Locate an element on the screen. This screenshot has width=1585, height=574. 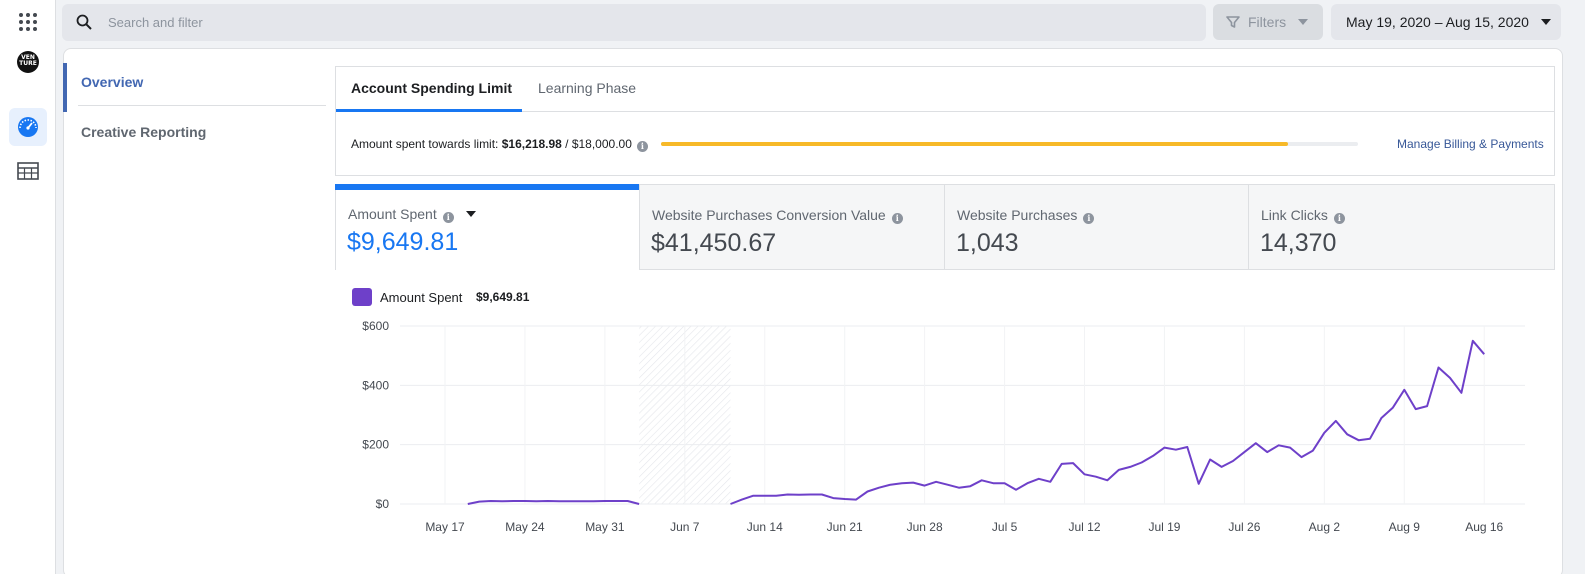
metric-value: $9,649.81 is located at coordinates (403, 242).